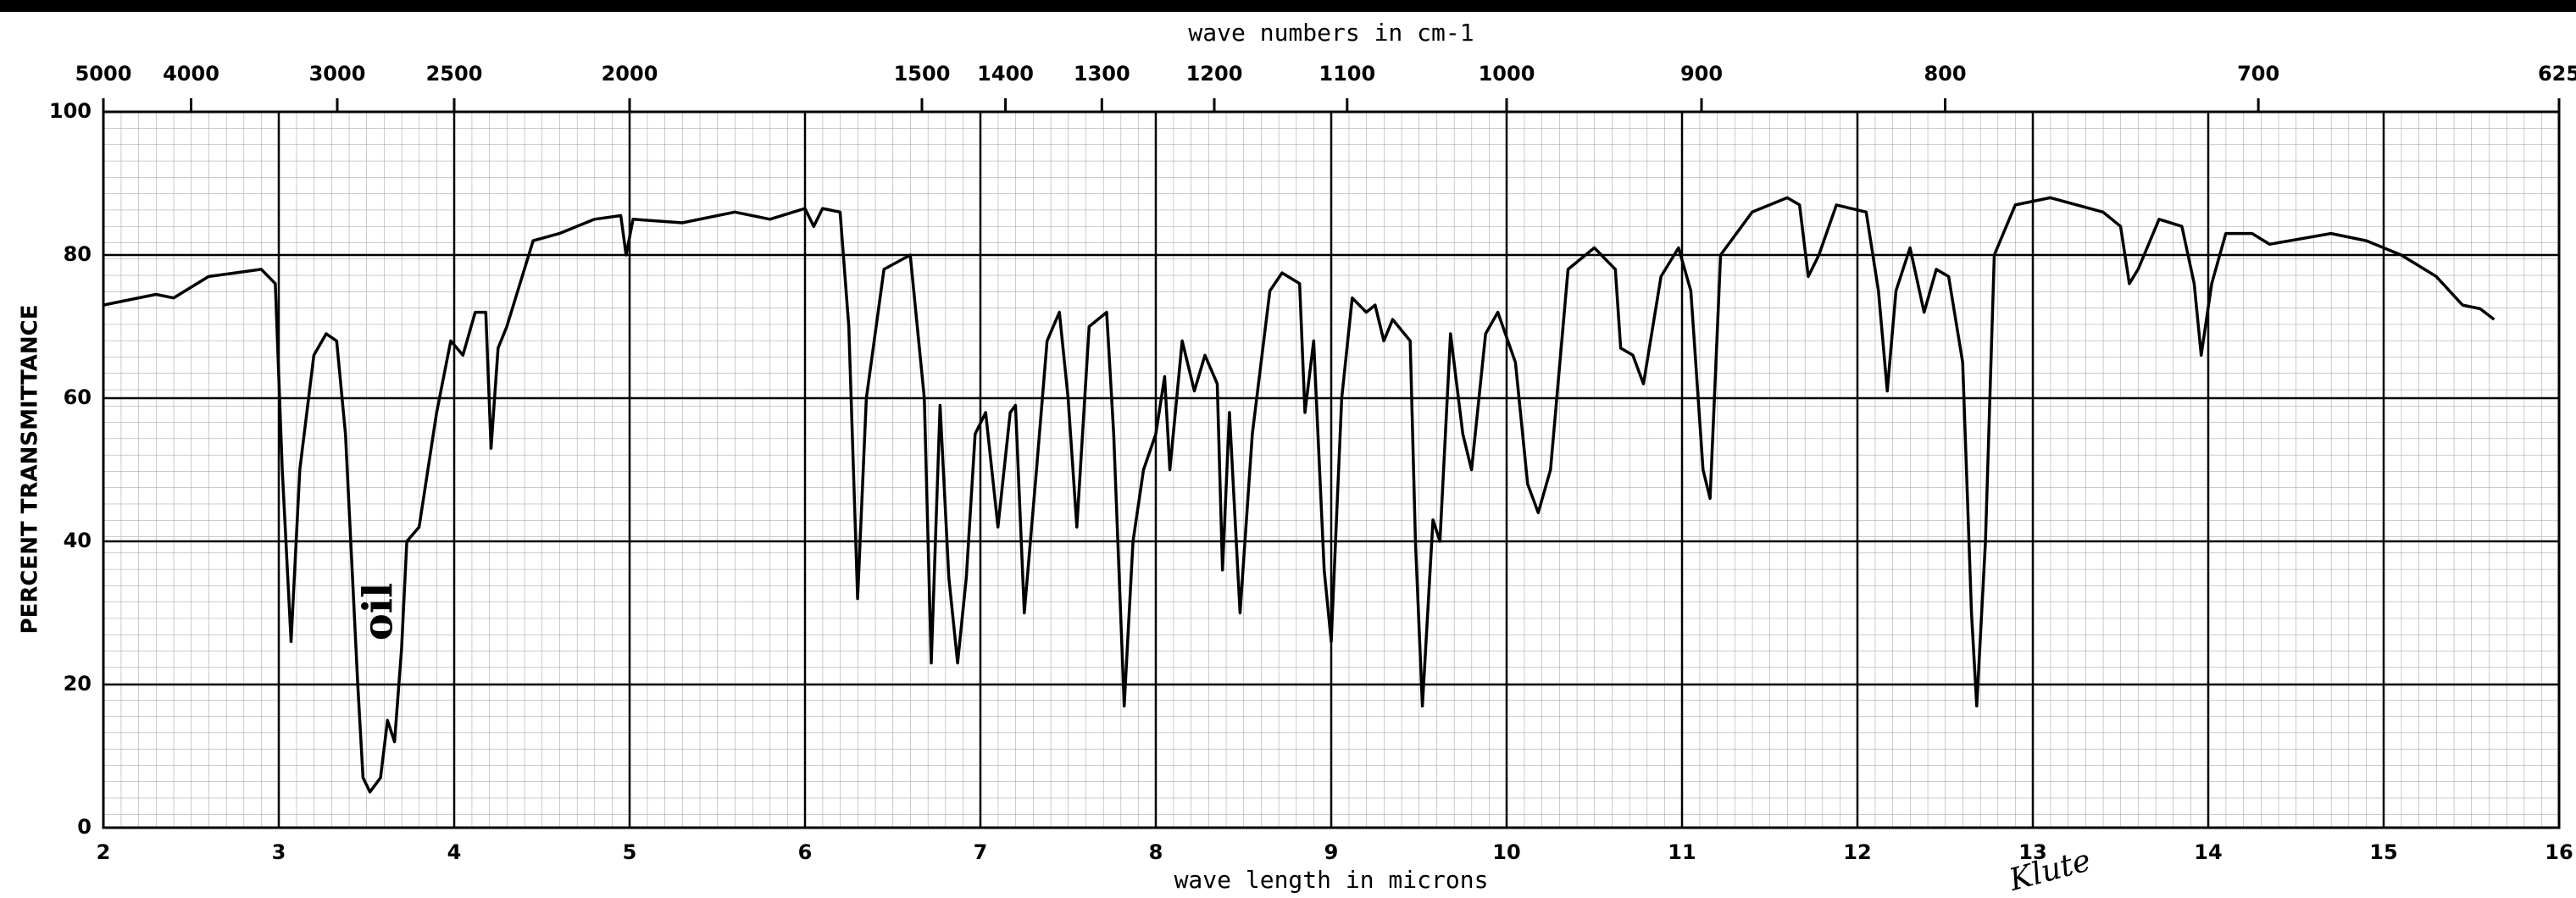  I want to click on x2-tick-label: 2000, so click(630, 74).